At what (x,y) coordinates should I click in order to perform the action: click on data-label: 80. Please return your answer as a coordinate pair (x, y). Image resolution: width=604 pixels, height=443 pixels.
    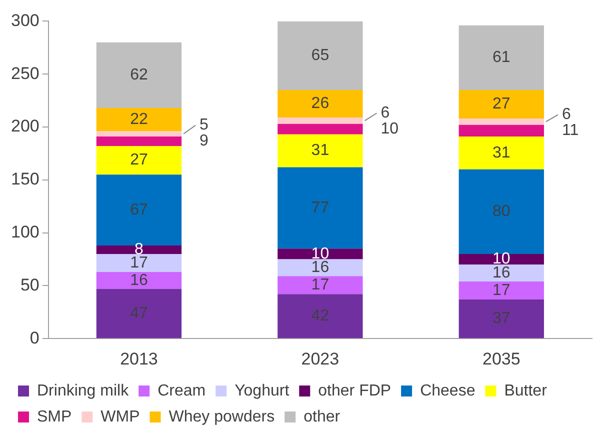
    Looking at the image, I should click on (501, 211).